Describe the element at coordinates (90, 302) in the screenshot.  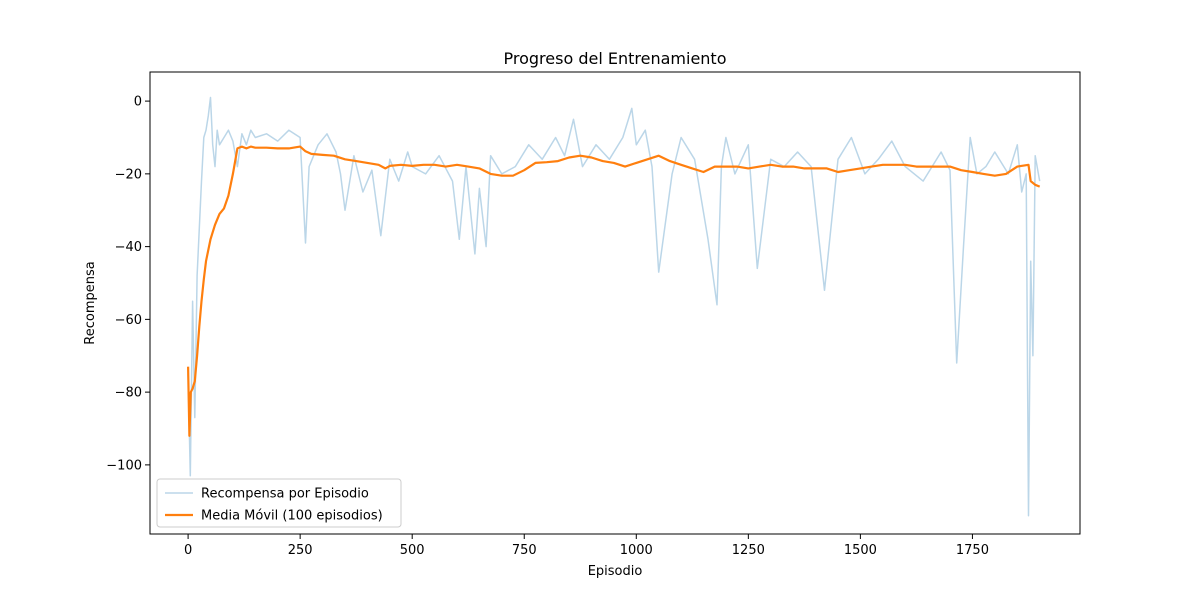
I see `y-axis-label: Recompensa` at that location.